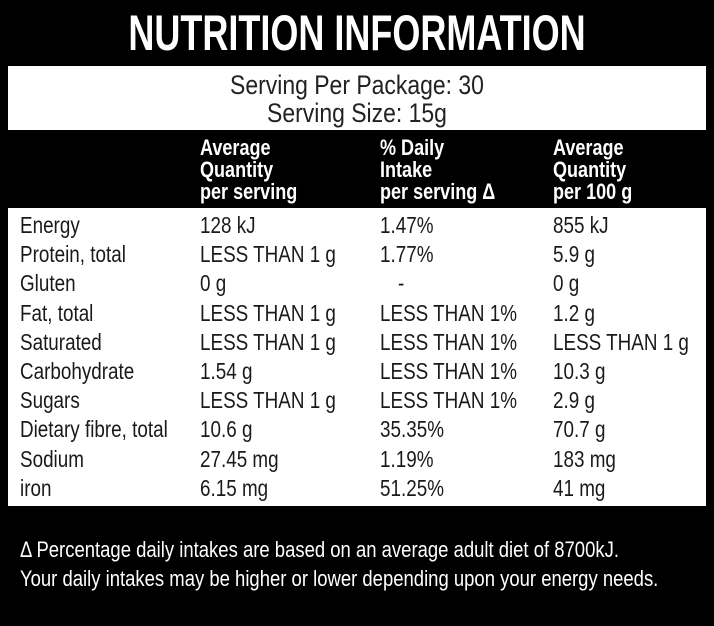 The width and height of the screenshot is (714, 626). Describe the element at coordinates (357, 113) in the screenshot. I see `serving-size: Serving Size: 15g` at that location.